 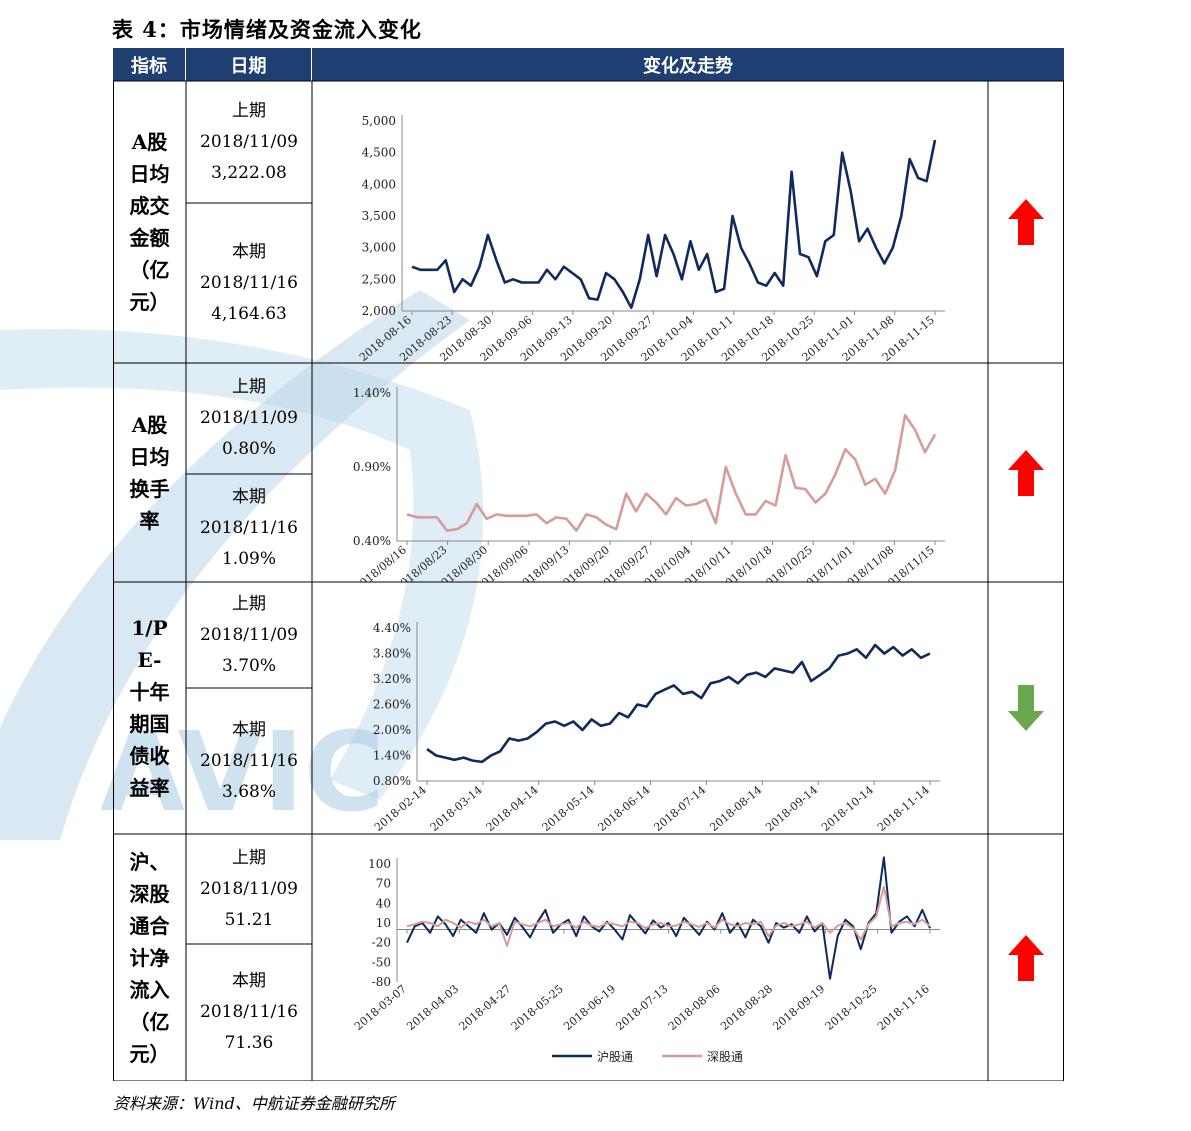 I want to click on prev-period-flow: 上期 2018/11/09 51.21, so click(x=249, y=889).